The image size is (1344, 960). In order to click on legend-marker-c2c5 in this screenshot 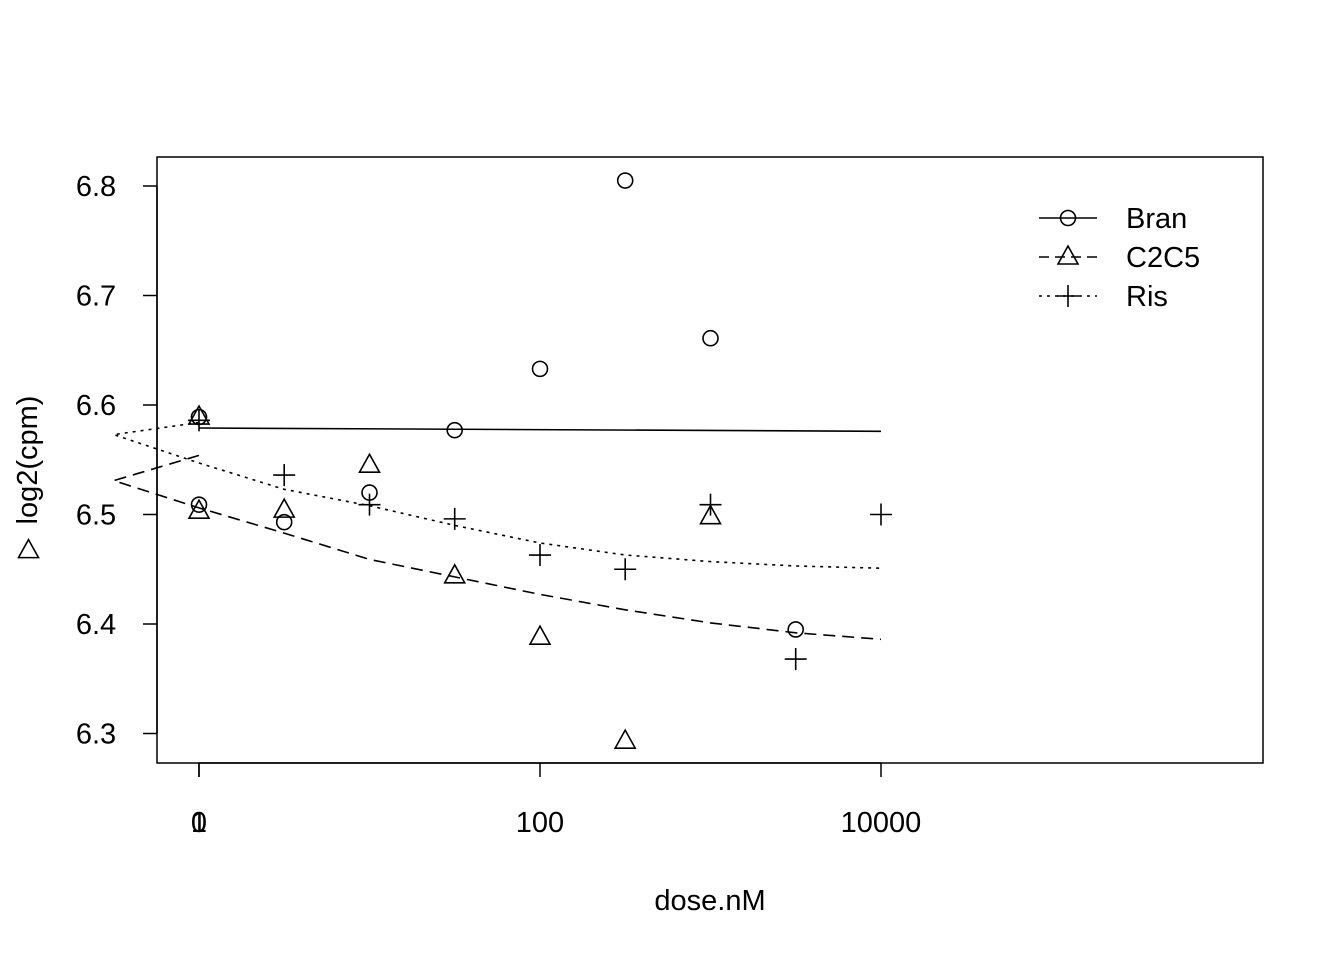, I will do `click(1068, 254)`.